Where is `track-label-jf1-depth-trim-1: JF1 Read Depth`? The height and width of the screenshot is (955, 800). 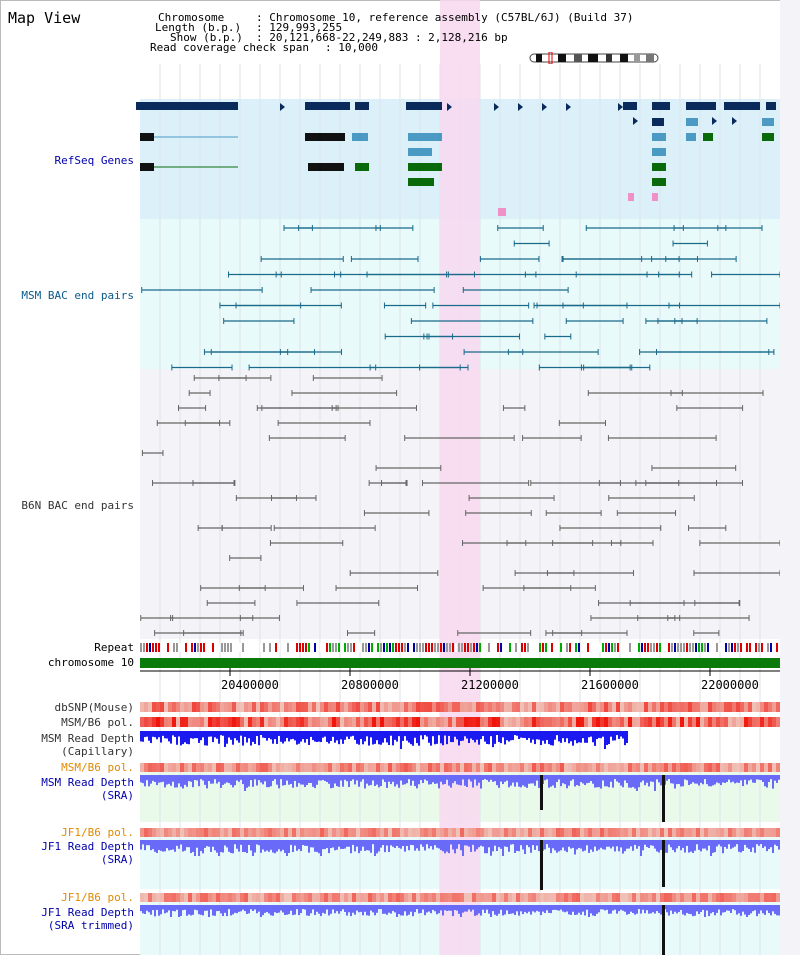
track-label-jf1-depth-trim-1: JF1 Read Depth is located at coordinates (87, 912).